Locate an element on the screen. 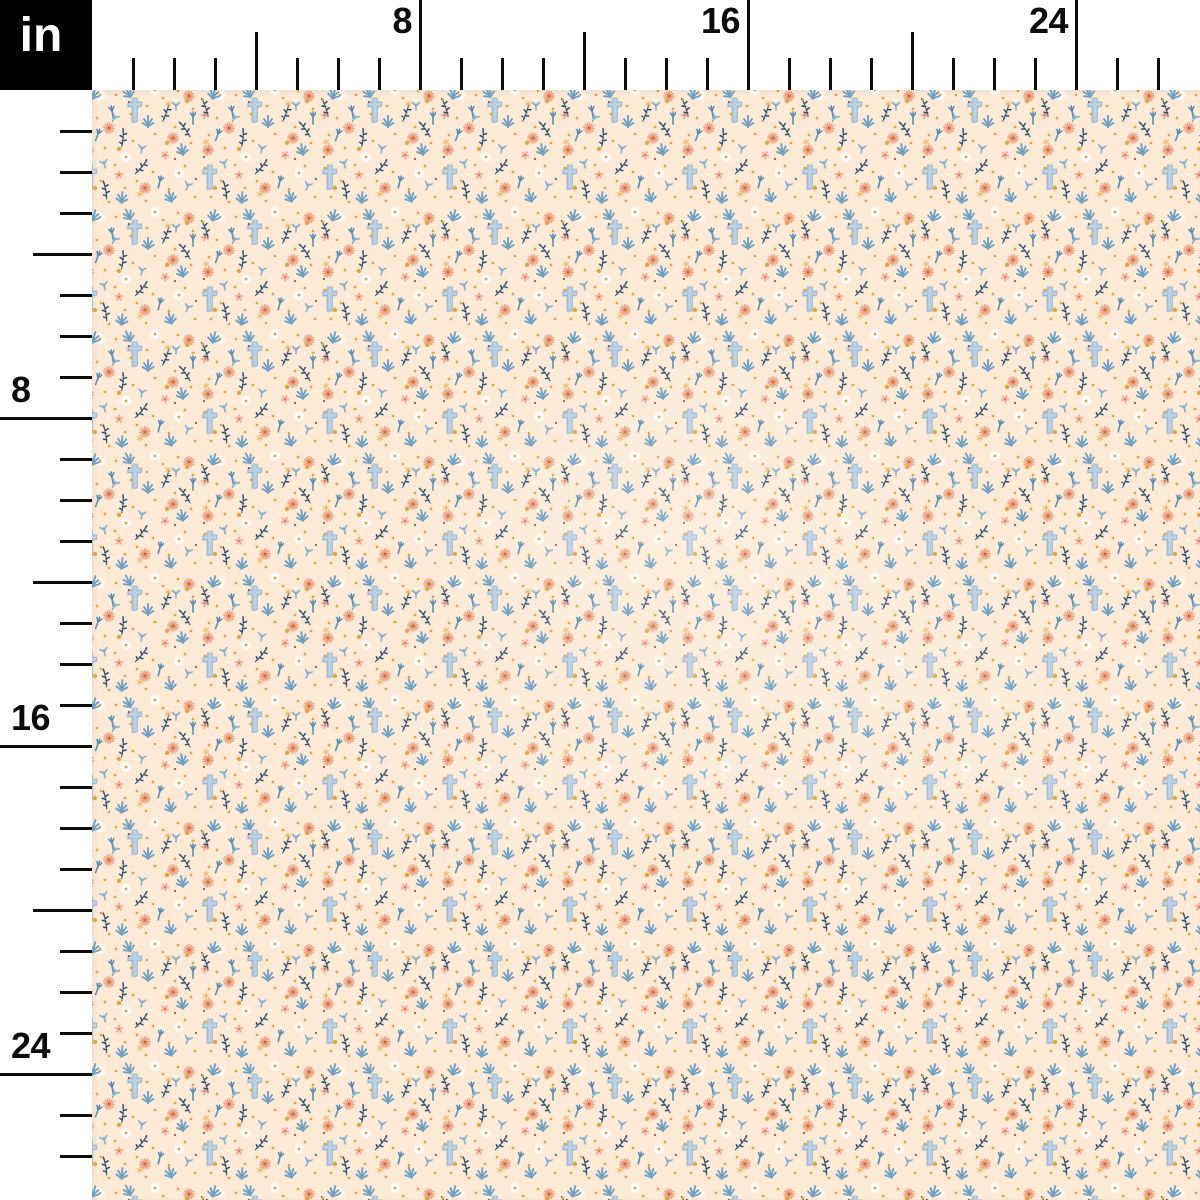 Image resolution: width=1200 pixels, height=1200 pixels. ruler-left: 8 16 24 is located at coordinates (46, 645).